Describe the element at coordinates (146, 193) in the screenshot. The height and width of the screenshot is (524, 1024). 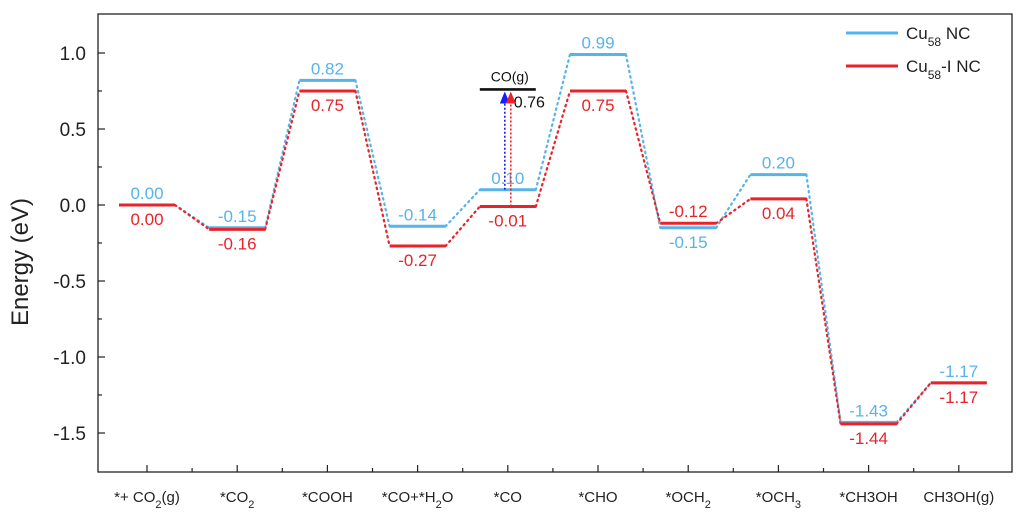
I see `cu58-value-label: 0.00` at that location.